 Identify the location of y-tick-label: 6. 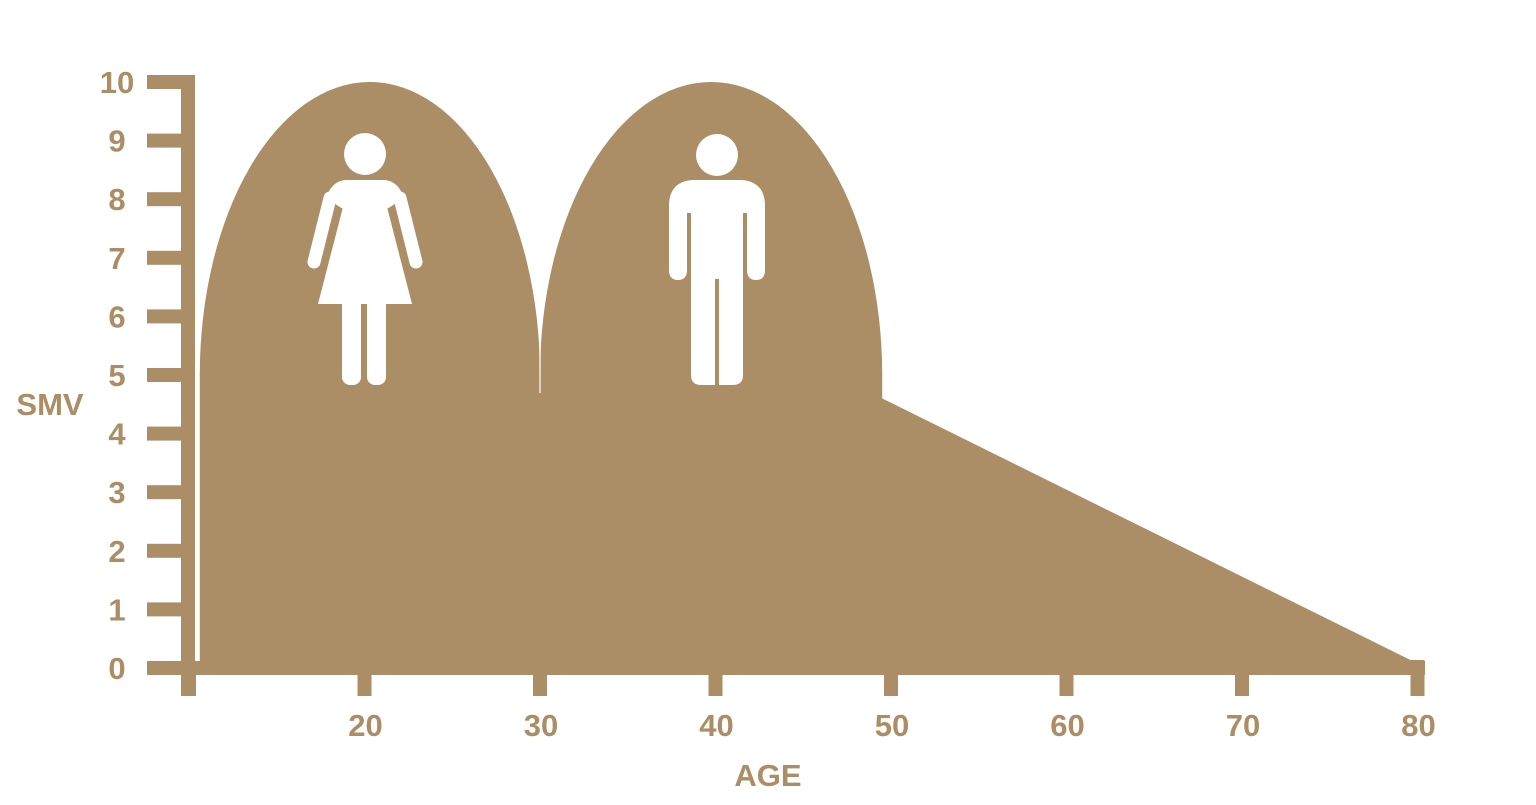
(116, 316).